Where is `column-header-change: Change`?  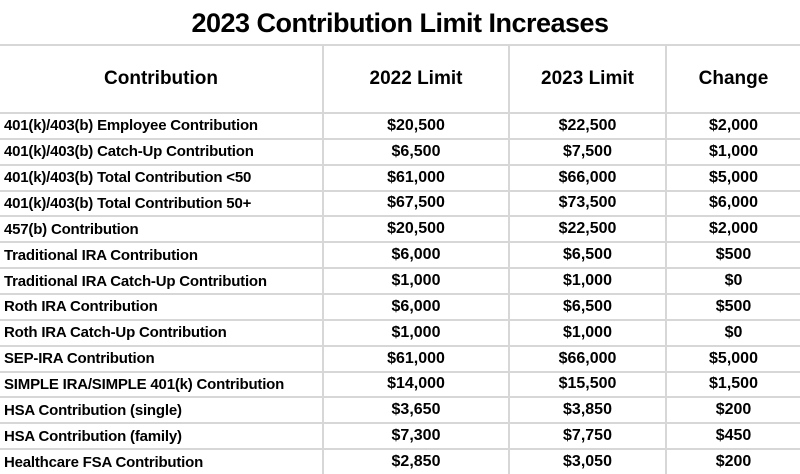
column-header-change: Change is located at coordinates (732, 79).